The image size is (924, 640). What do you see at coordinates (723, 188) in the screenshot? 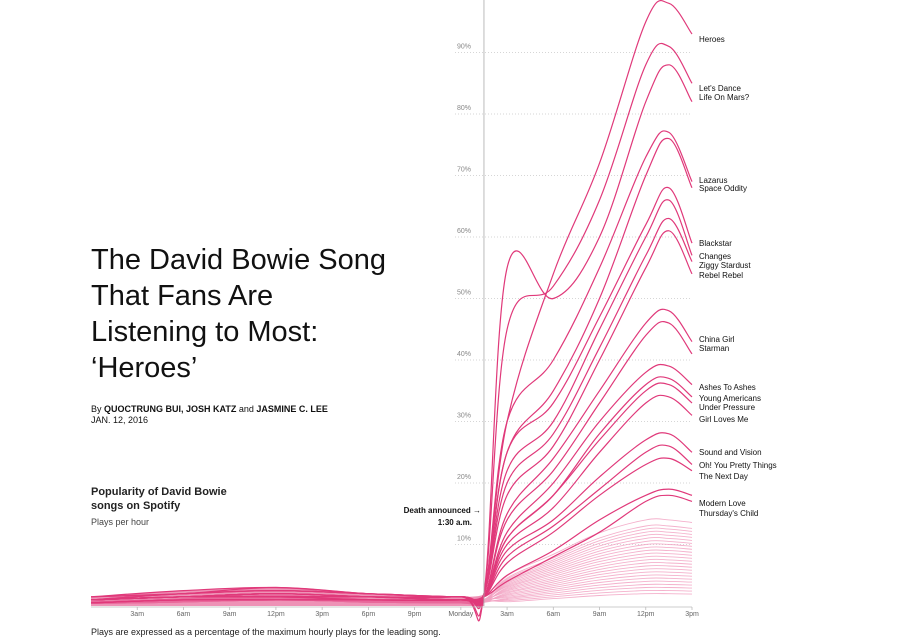
I see `song-label: Space Oddity` at bounding box center [723, 188].